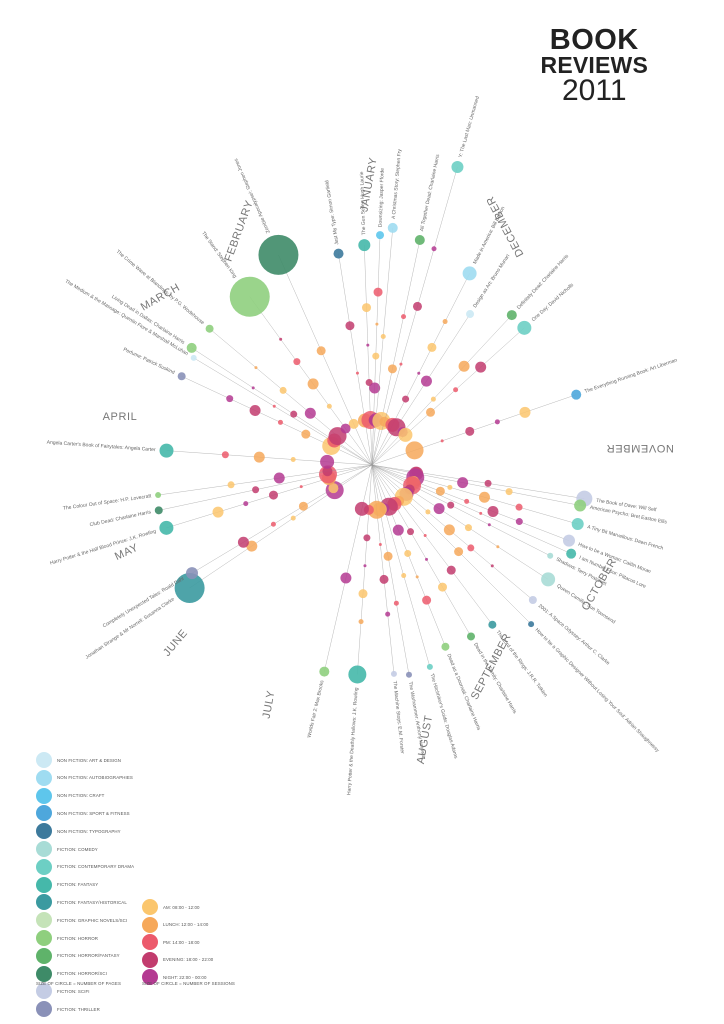 This screenshot has height=1024, width=724. Describe the element at coordinates (543, 282) in the screenshot. I see `book-label: Definitely Dead: Charlaine Harris` at that location.